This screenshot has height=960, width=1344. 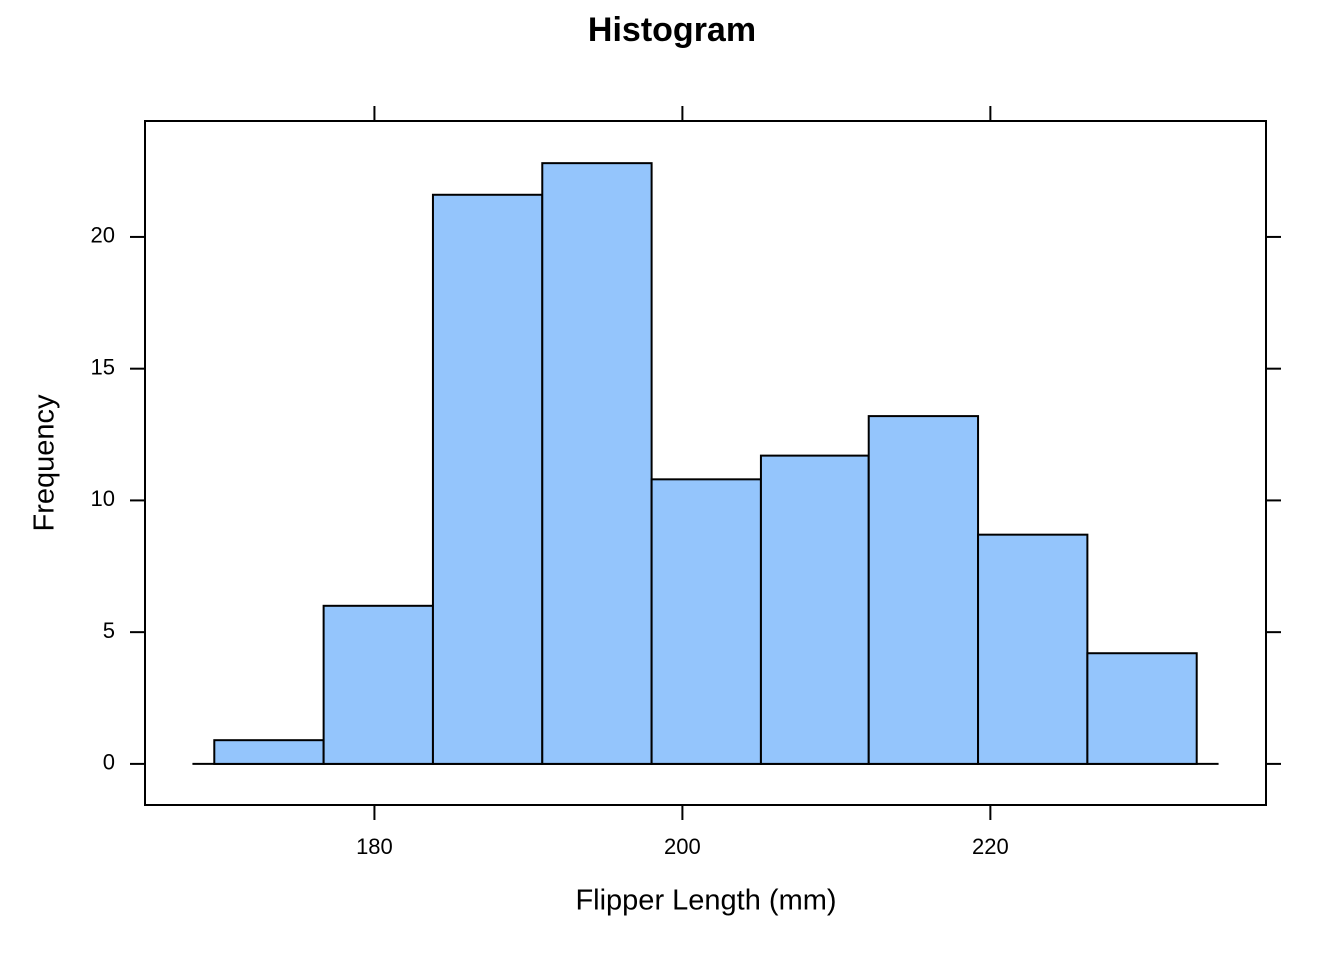 What do you see at coordinates (672, 30) in the screenshot?
I see `chart-title: Histogram` at bounding box center [672, 30].